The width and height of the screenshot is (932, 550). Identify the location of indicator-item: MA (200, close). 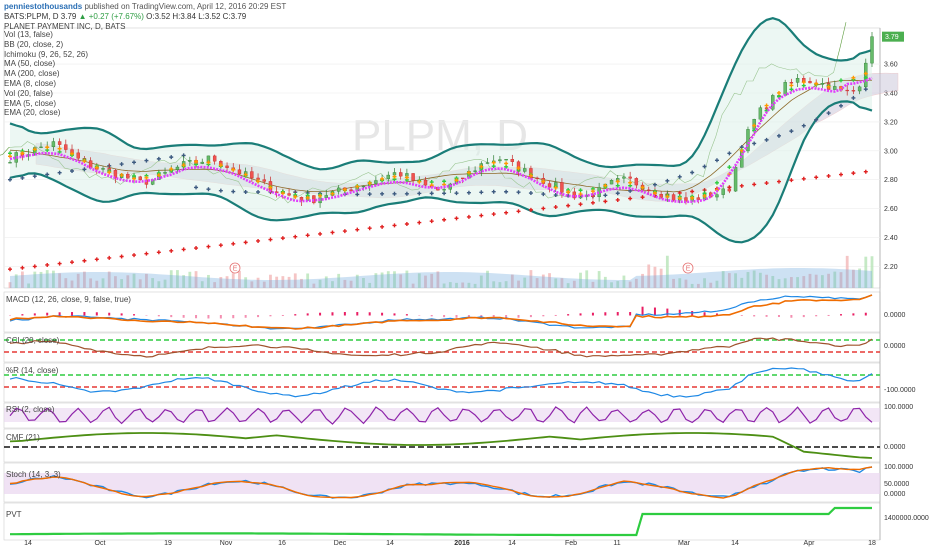
(32, 74).